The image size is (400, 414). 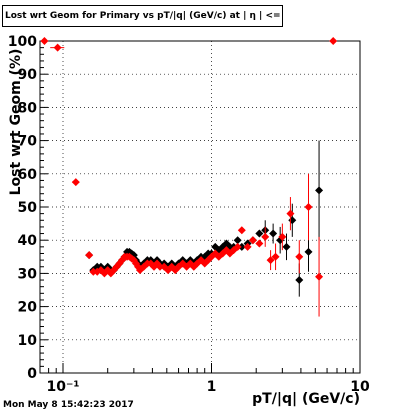 I want to click on y-tick-label: 90, so click(x=28, y=75).